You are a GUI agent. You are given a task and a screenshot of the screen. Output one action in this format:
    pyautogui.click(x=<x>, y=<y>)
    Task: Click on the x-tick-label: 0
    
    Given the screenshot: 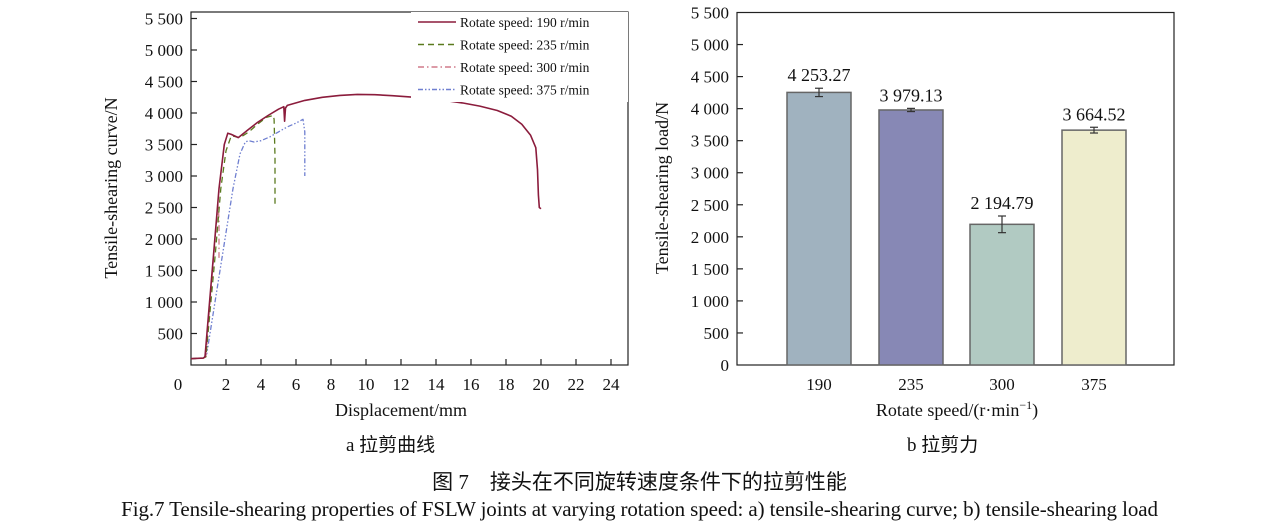 What is the action you would take?
    pyautogui.click(x=178, y=384)
    